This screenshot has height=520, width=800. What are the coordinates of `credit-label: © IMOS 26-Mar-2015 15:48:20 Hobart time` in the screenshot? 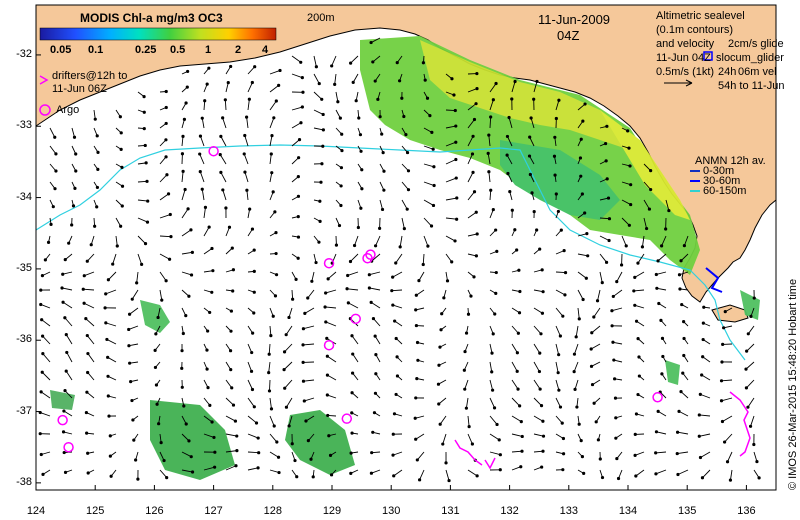 It's located at (793, 384).